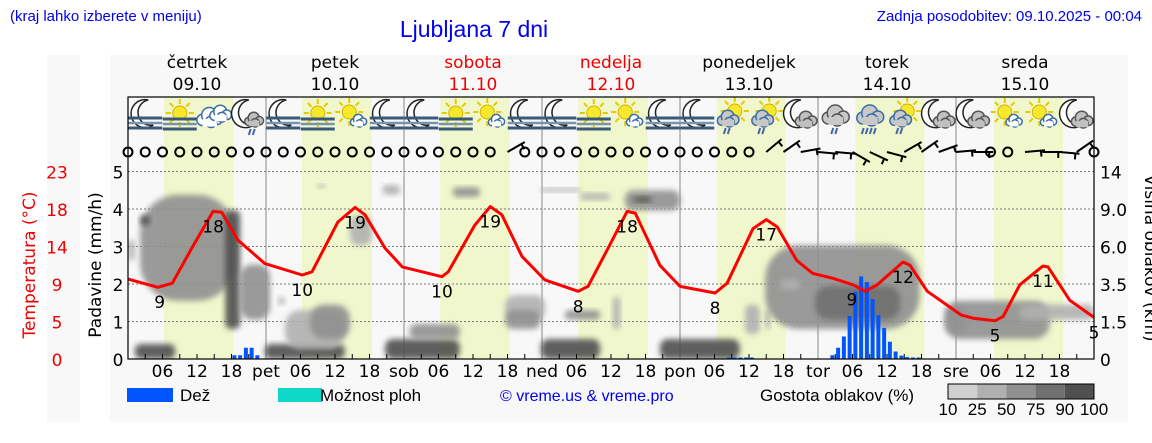  I want to click on temperature-label: 18, so click(627, 227).